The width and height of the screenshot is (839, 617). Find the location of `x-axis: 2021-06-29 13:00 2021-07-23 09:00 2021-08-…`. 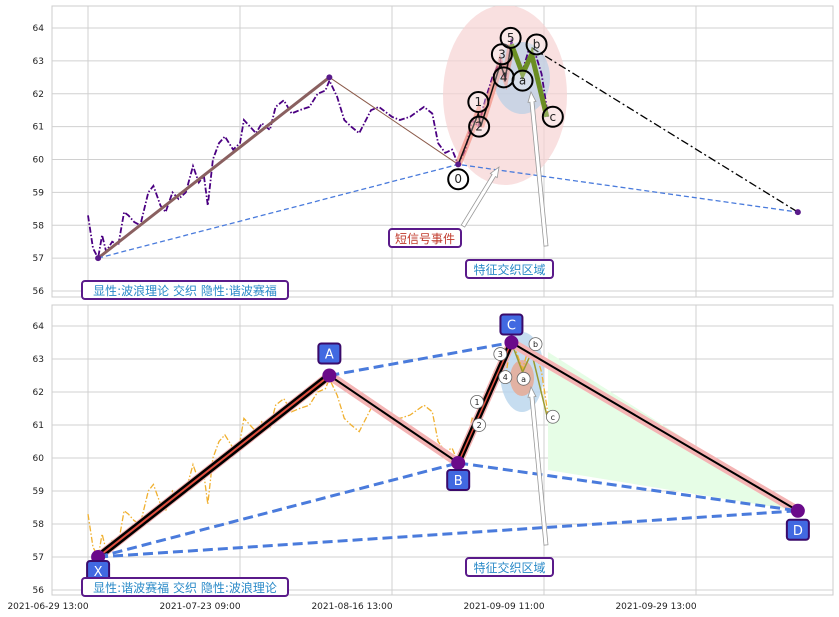

x-axis: 2021-06-29 13:00 2021-07-23 09:00 2021-08-… is located at coordinates (351, 607).